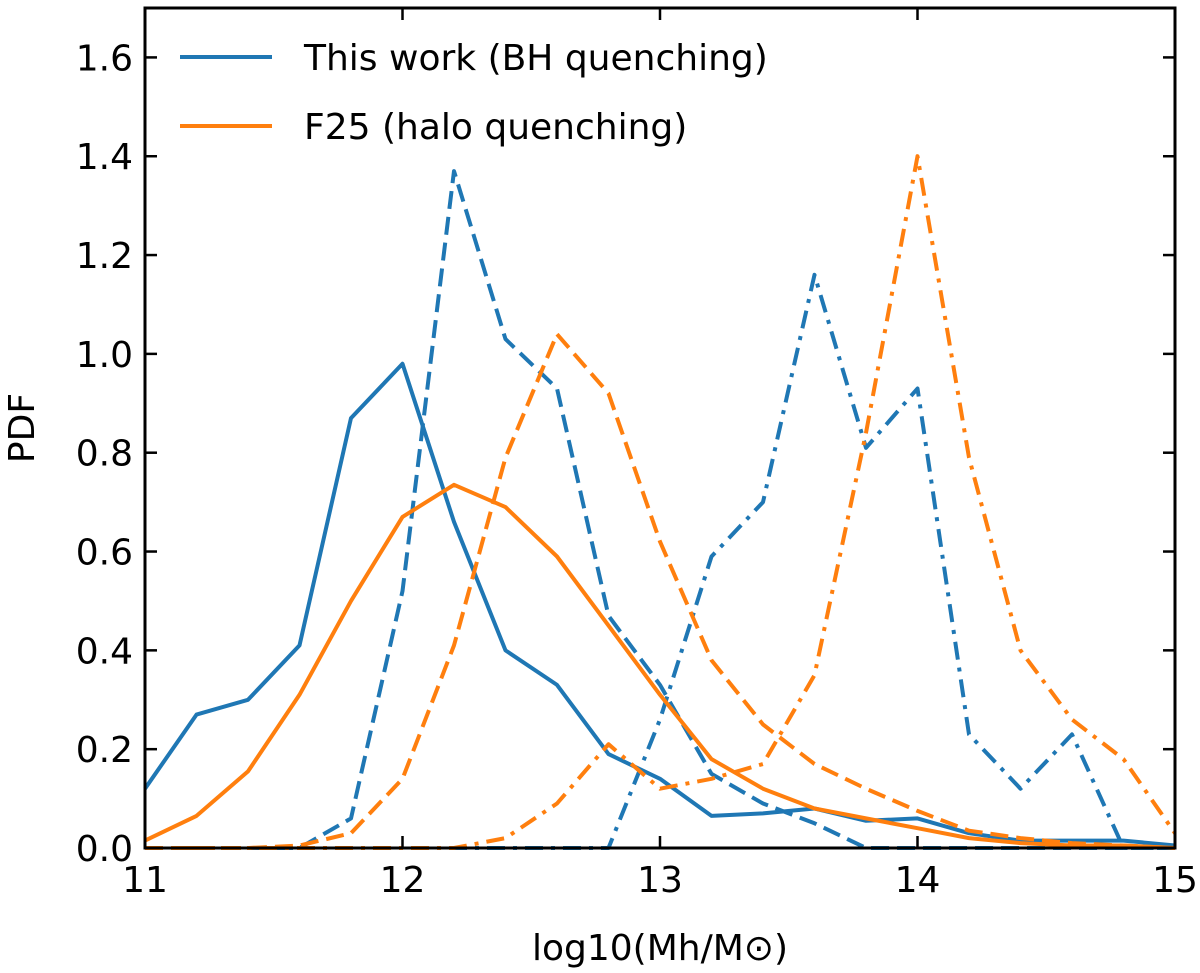 The height and width of the screenshot is (973, 1200). I want to click on y-tick-label: 1.4, so click(104, 157).